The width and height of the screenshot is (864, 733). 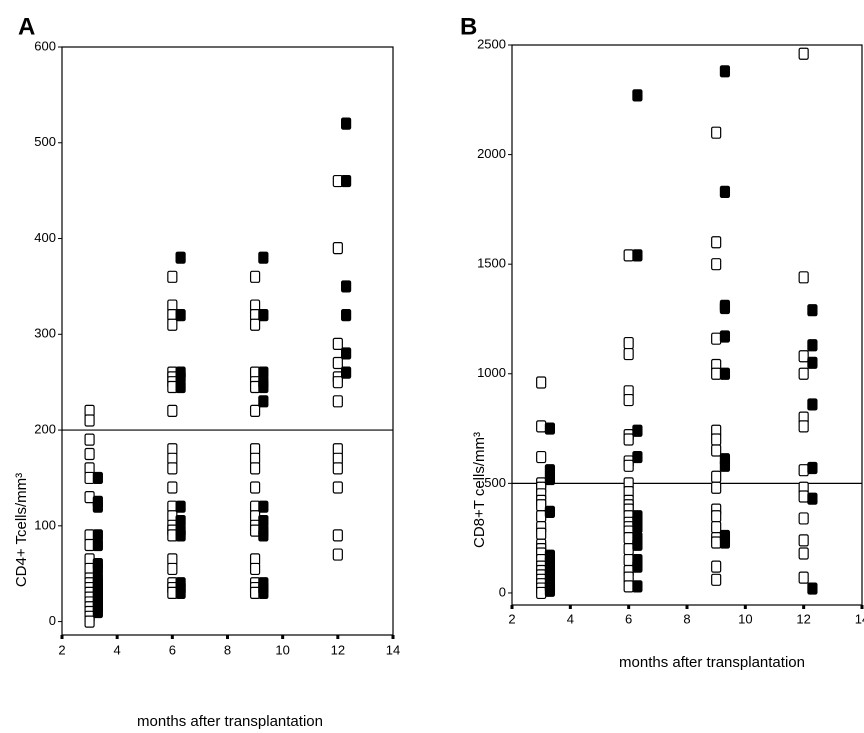 What do you see at coordinates (712, 662) in the screenshot?
I see `x-axis-title: months after transplantation` at bounding box center [712, 662].